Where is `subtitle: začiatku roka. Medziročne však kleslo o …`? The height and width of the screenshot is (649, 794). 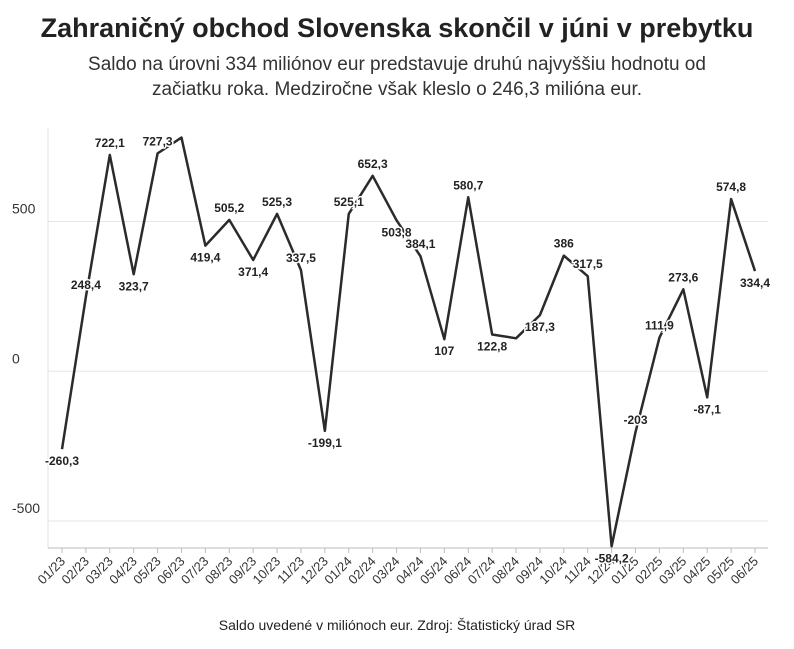 subtitle: začiatku roka. Medziročne však kleslo o … is located at coordinates (397, 89).